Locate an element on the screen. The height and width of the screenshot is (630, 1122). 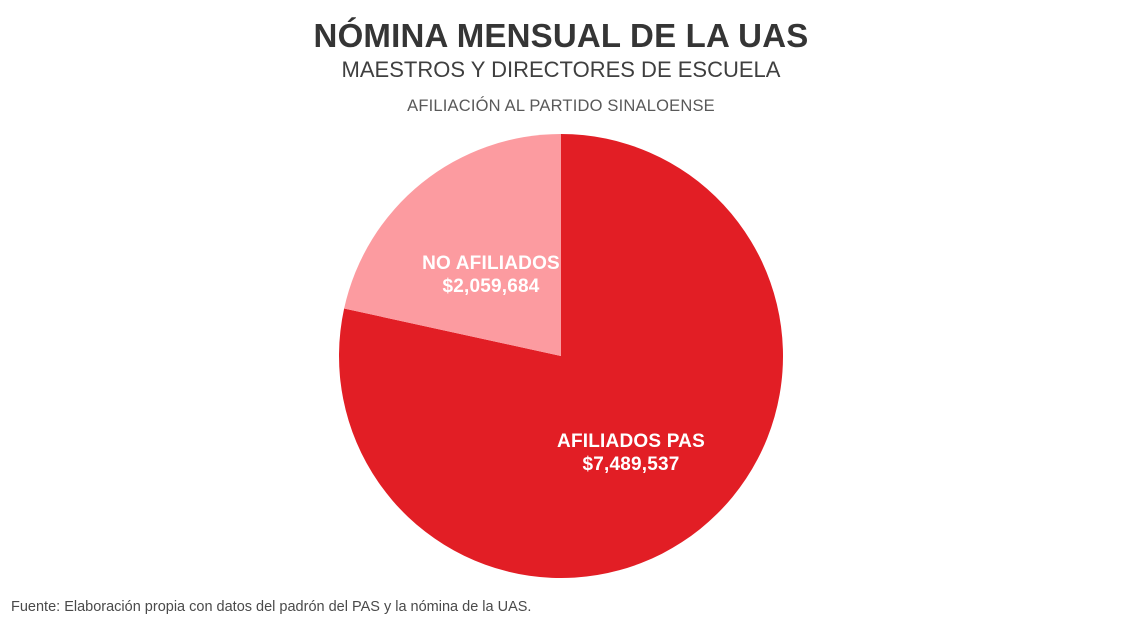
chart-title: NÓMINA MENSUAL DE LA UAS is located at coordinates (561, 35).